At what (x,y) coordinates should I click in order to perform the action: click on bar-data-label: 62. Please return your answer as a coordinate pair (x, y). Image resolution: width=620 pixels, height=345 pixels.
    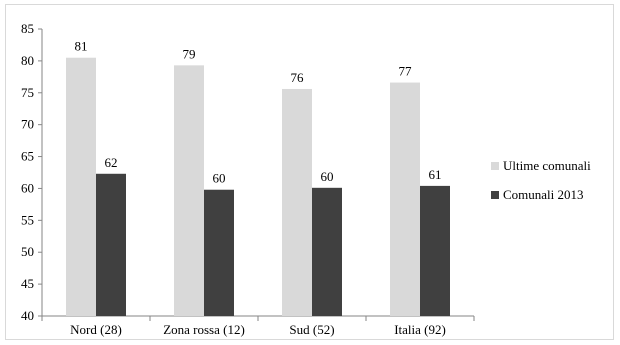
    Looking at the image, I should click on (111, 162).